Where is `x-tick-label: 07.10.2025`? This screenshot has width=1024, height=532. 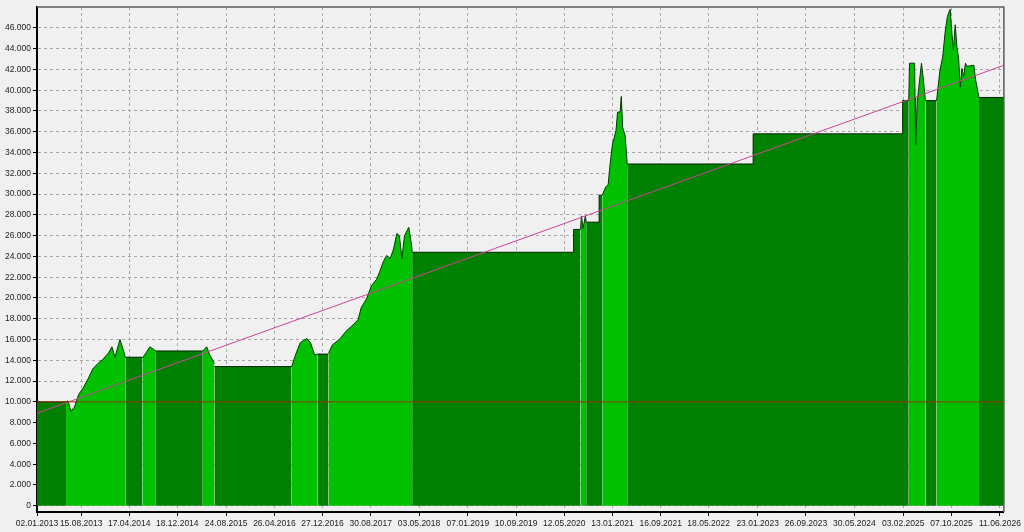
x-tick-label: 07.10.2025 is located at coordinates (952, 523).